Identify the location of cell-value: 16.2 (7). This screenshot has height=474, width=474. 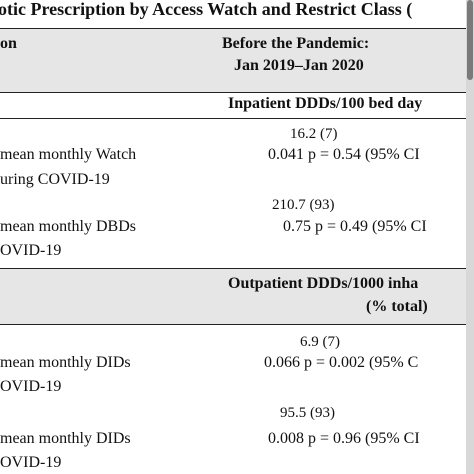
(314, 134).